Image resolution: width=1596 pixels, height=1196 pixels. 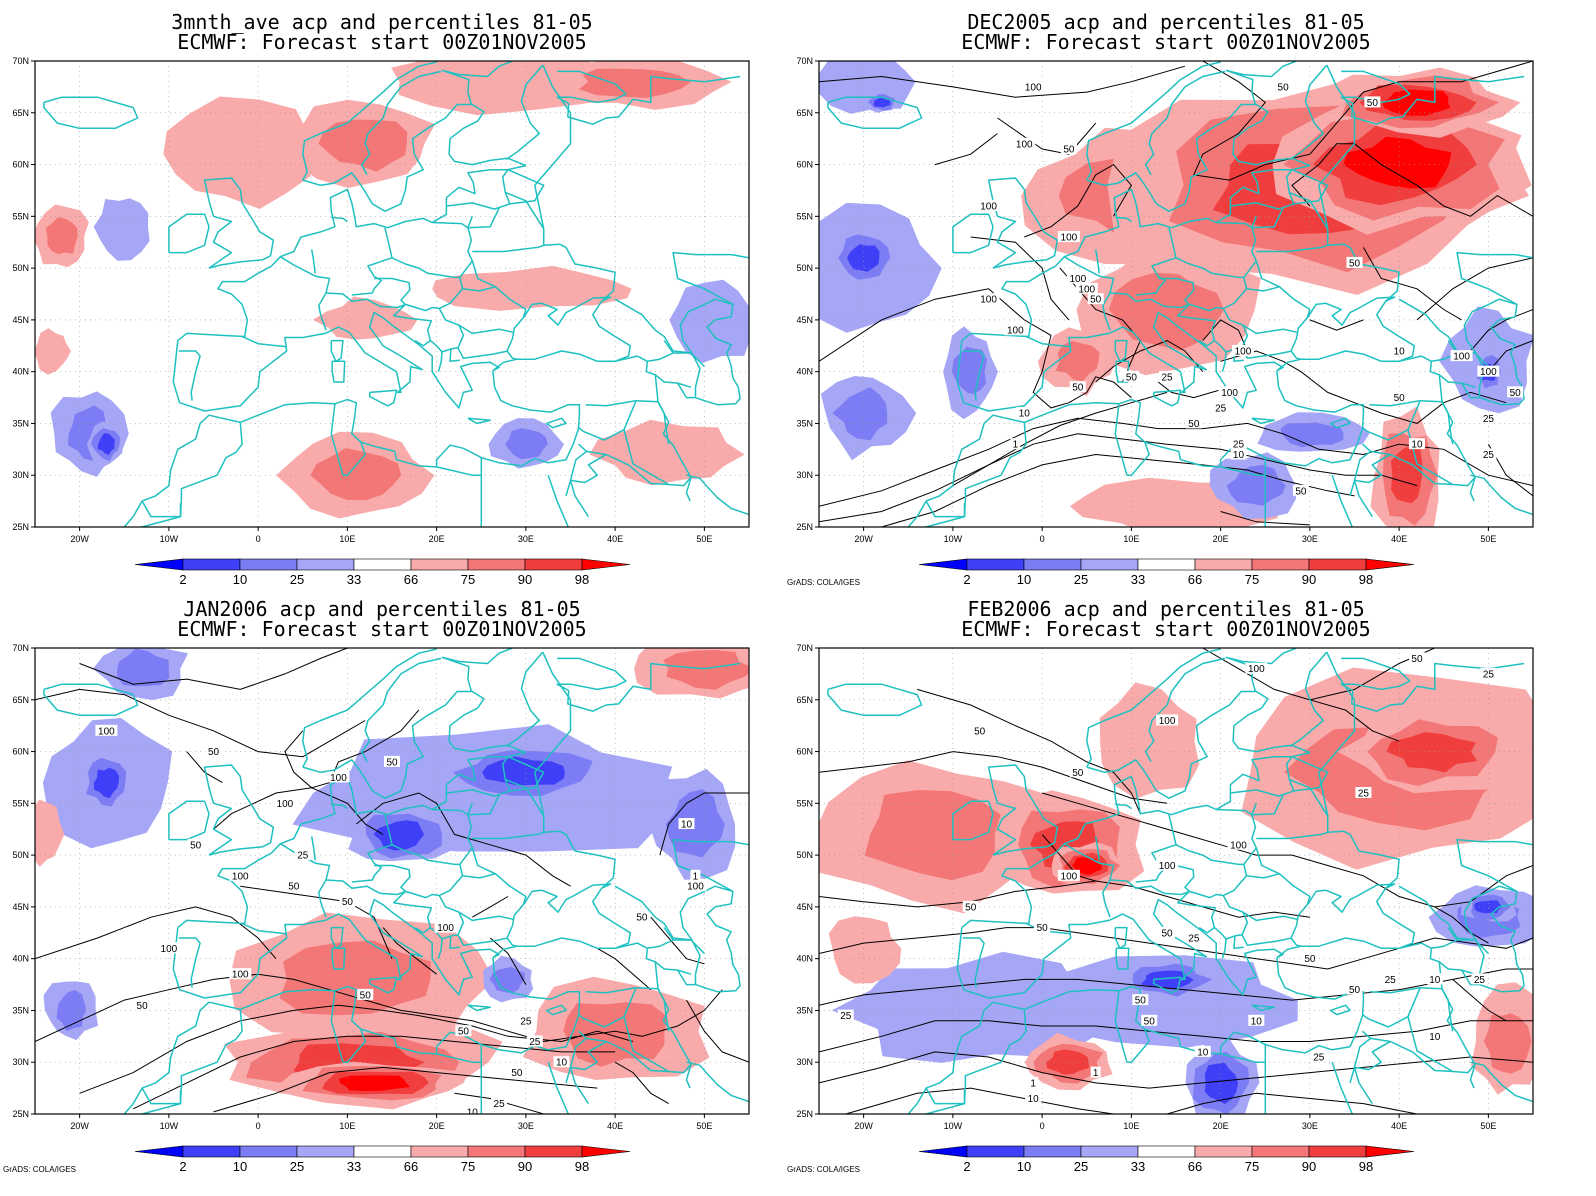 What do you see at coordinates (1042, 539) in the screenshot?
I see `lon-tick-label: 0` at bounding box center [1042, 539].